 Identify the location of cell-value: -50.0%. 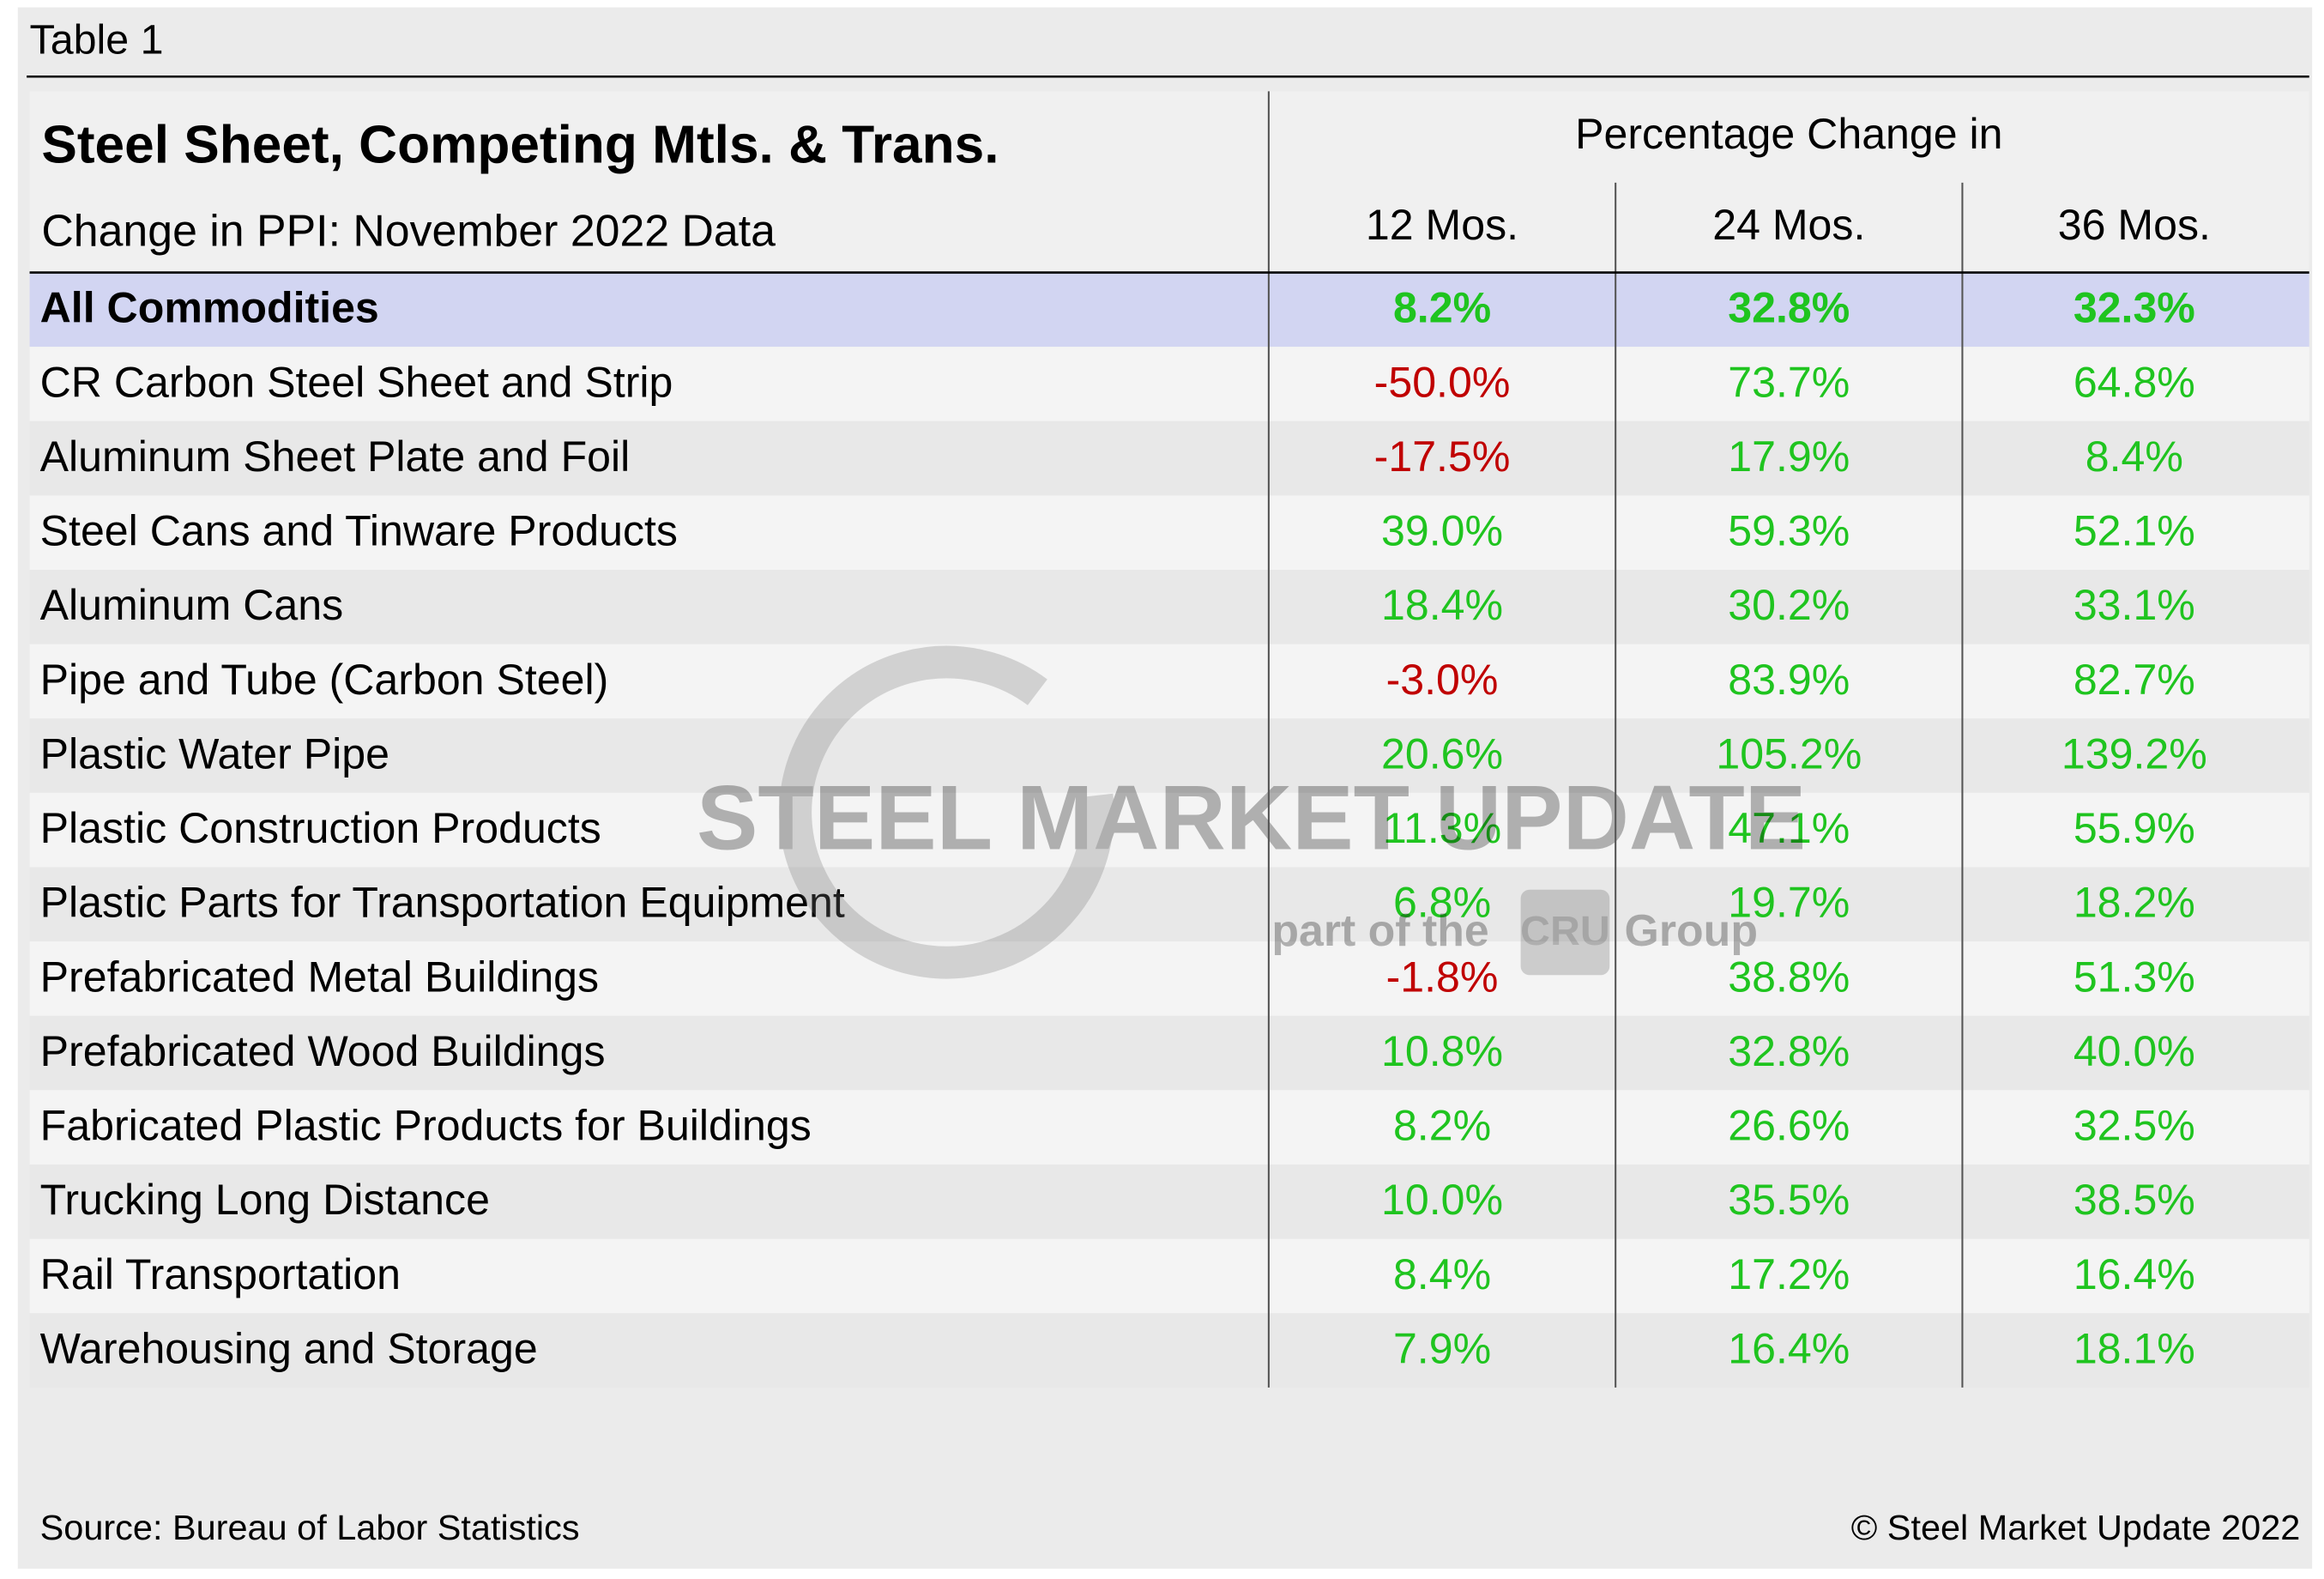
(1443, 382).